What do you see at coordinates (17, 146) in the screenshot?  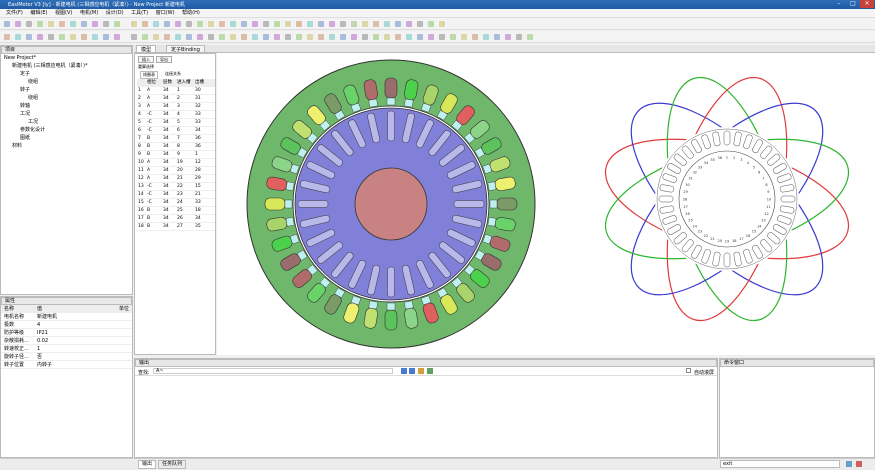 I see `tree-item: 材料` at bounding box center [17, 146].